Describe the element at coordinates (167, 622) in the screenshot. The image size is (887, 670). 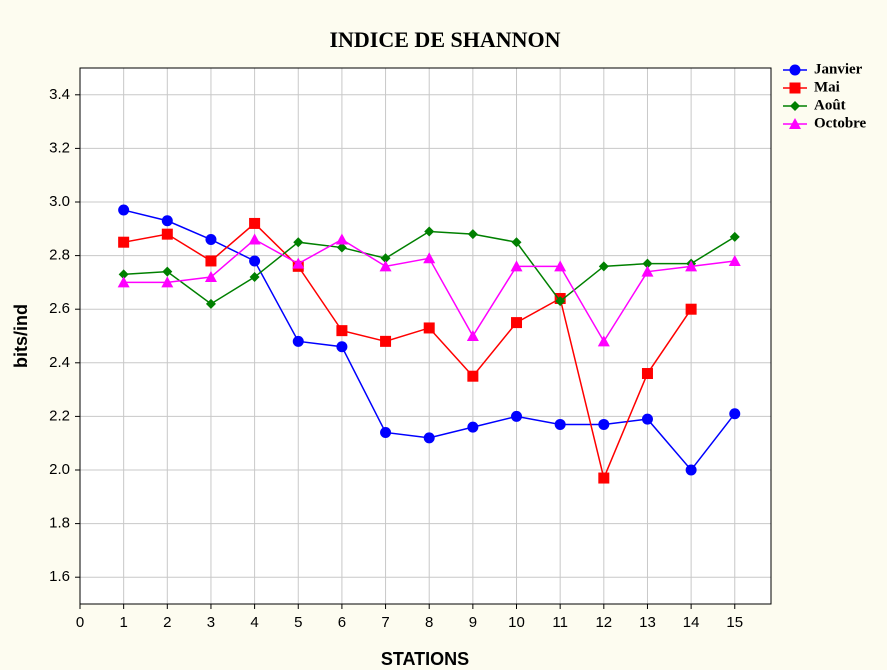
I see `x-tick-label: 2` at that location.